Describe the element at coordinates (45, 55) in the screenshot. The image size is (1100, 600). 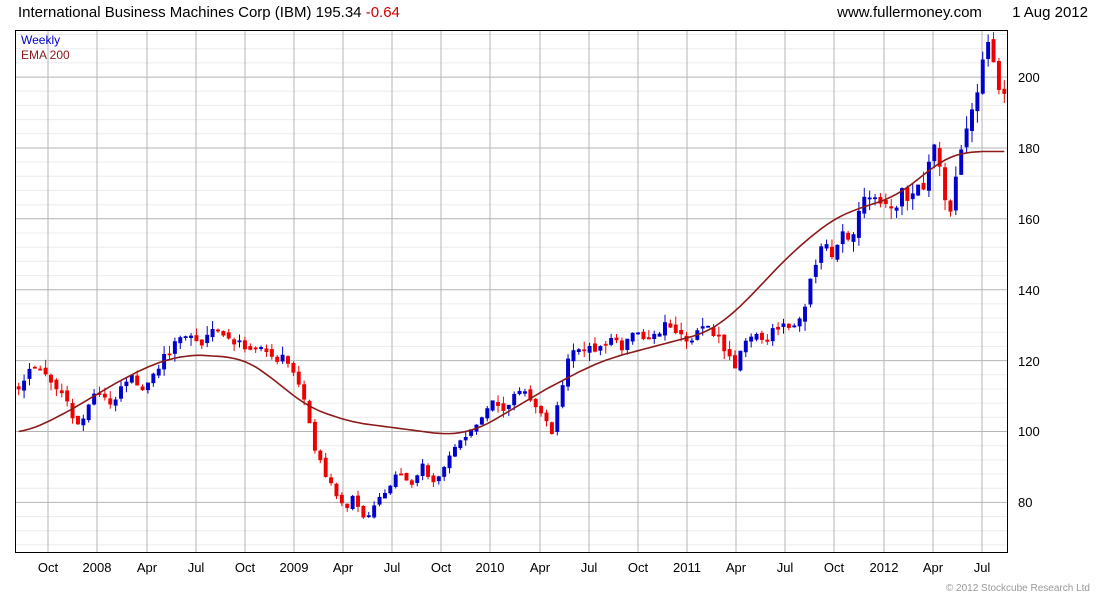
I see `legend-item-ema200: EMA 200` at that location.